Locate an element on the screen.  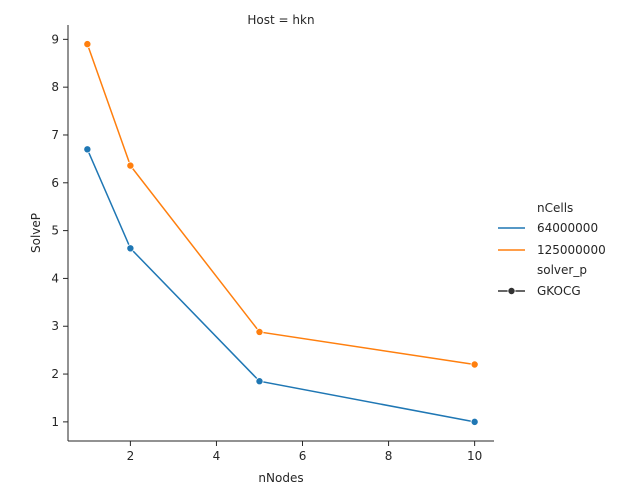
x-tick-label: 2 is located at coordinates (131, 456).